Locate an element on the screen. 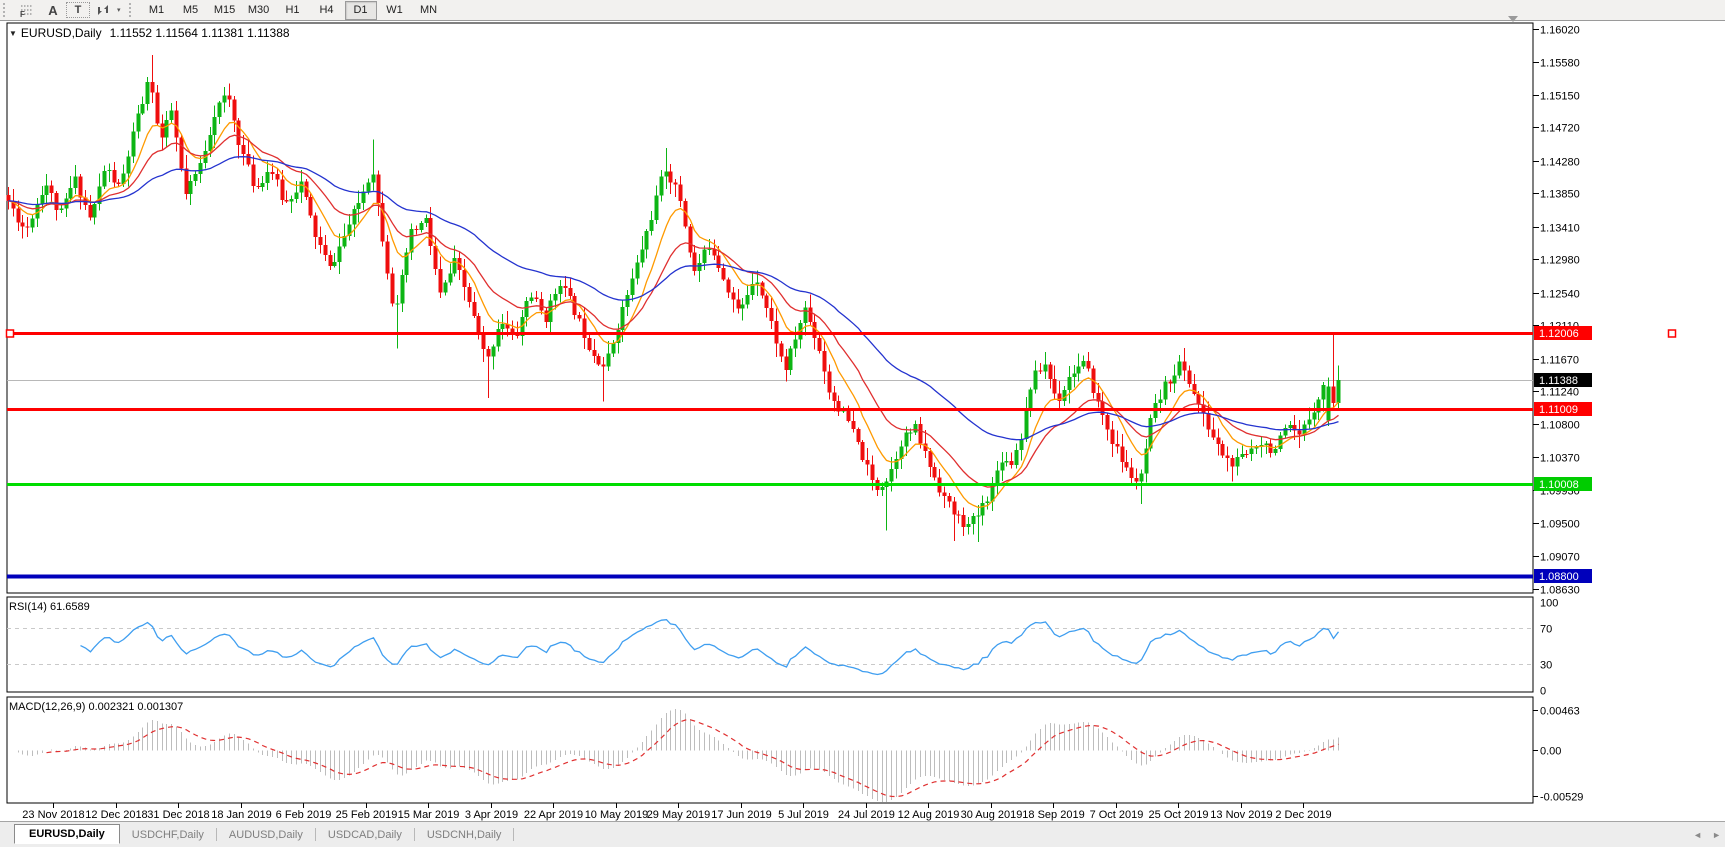 The width and height of the screenshot is (1725, 847). svg-text: 5 Jul 2019 is located at coordinates (803, 815).